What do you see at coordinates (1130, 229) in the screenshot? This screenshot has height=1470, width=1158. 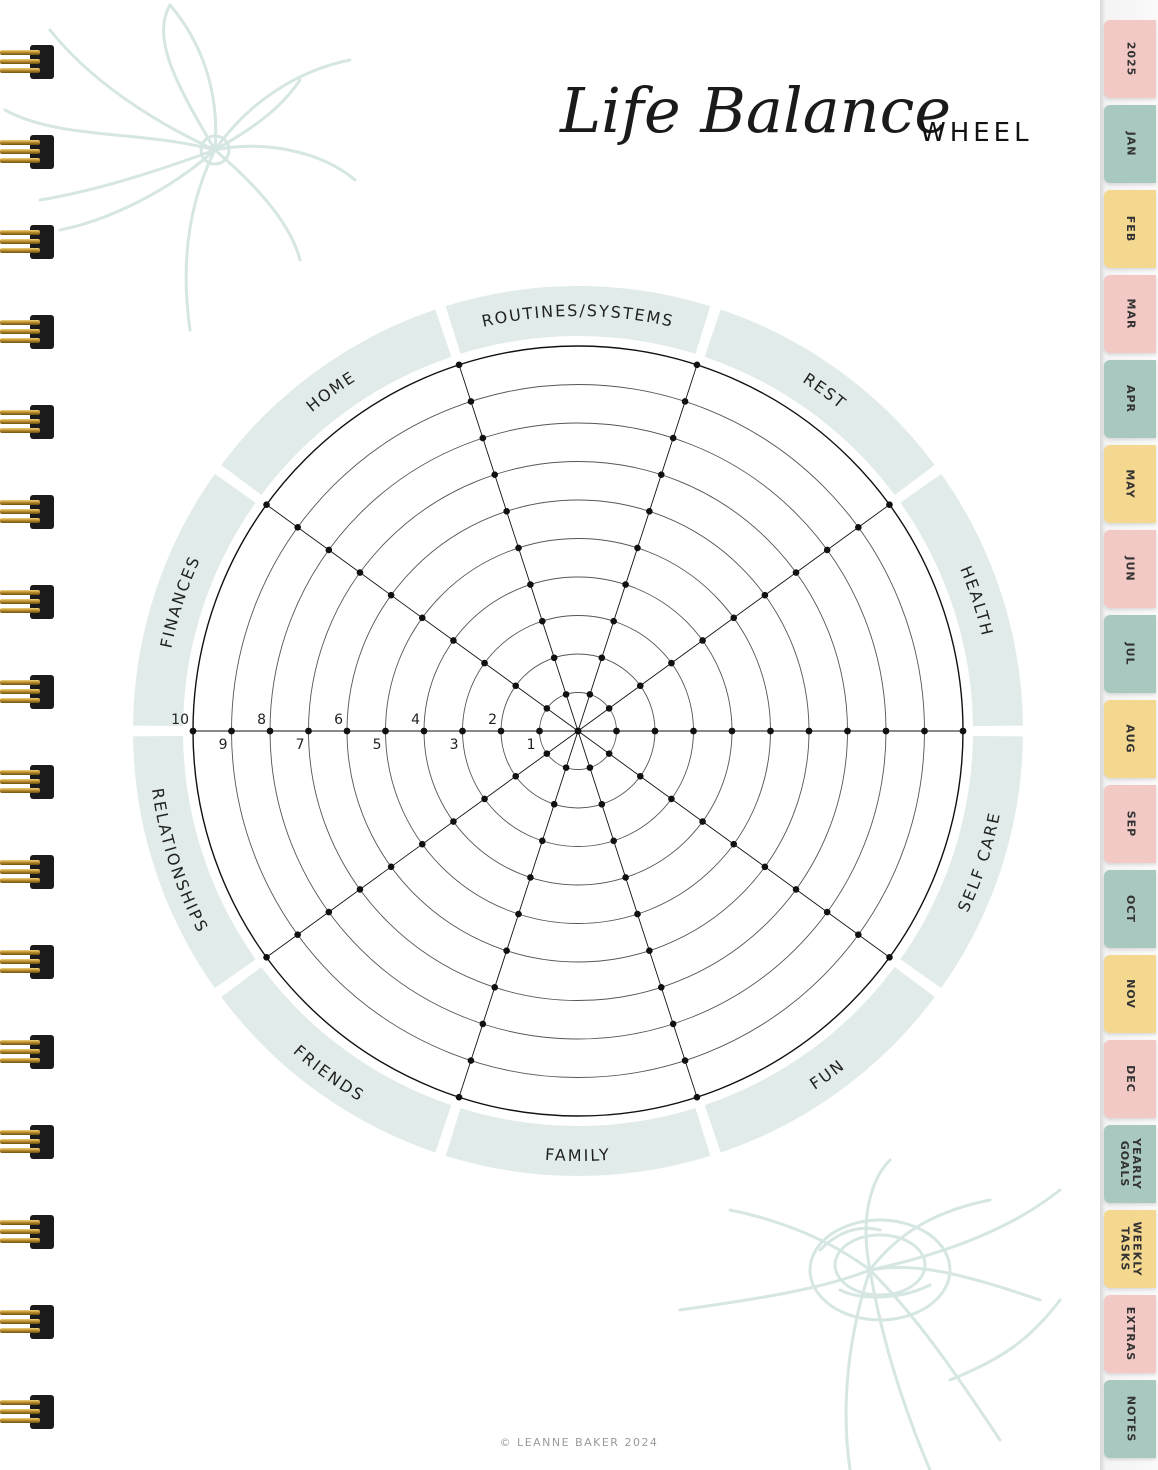 I see `tab-feb: FEB` at bounding box center [1130, 229].